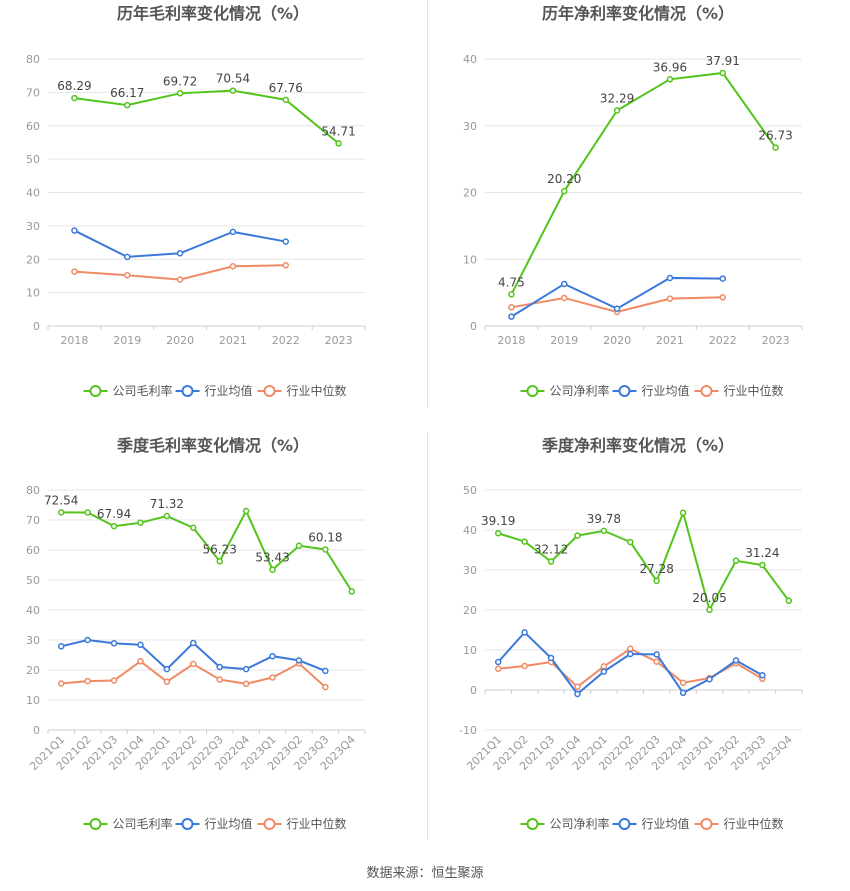 This screenshot has height=891, width=850. Describe the element at coordinates (143, 823) in the screenshot. I see `legend-label: 公司毛利率` at that location.